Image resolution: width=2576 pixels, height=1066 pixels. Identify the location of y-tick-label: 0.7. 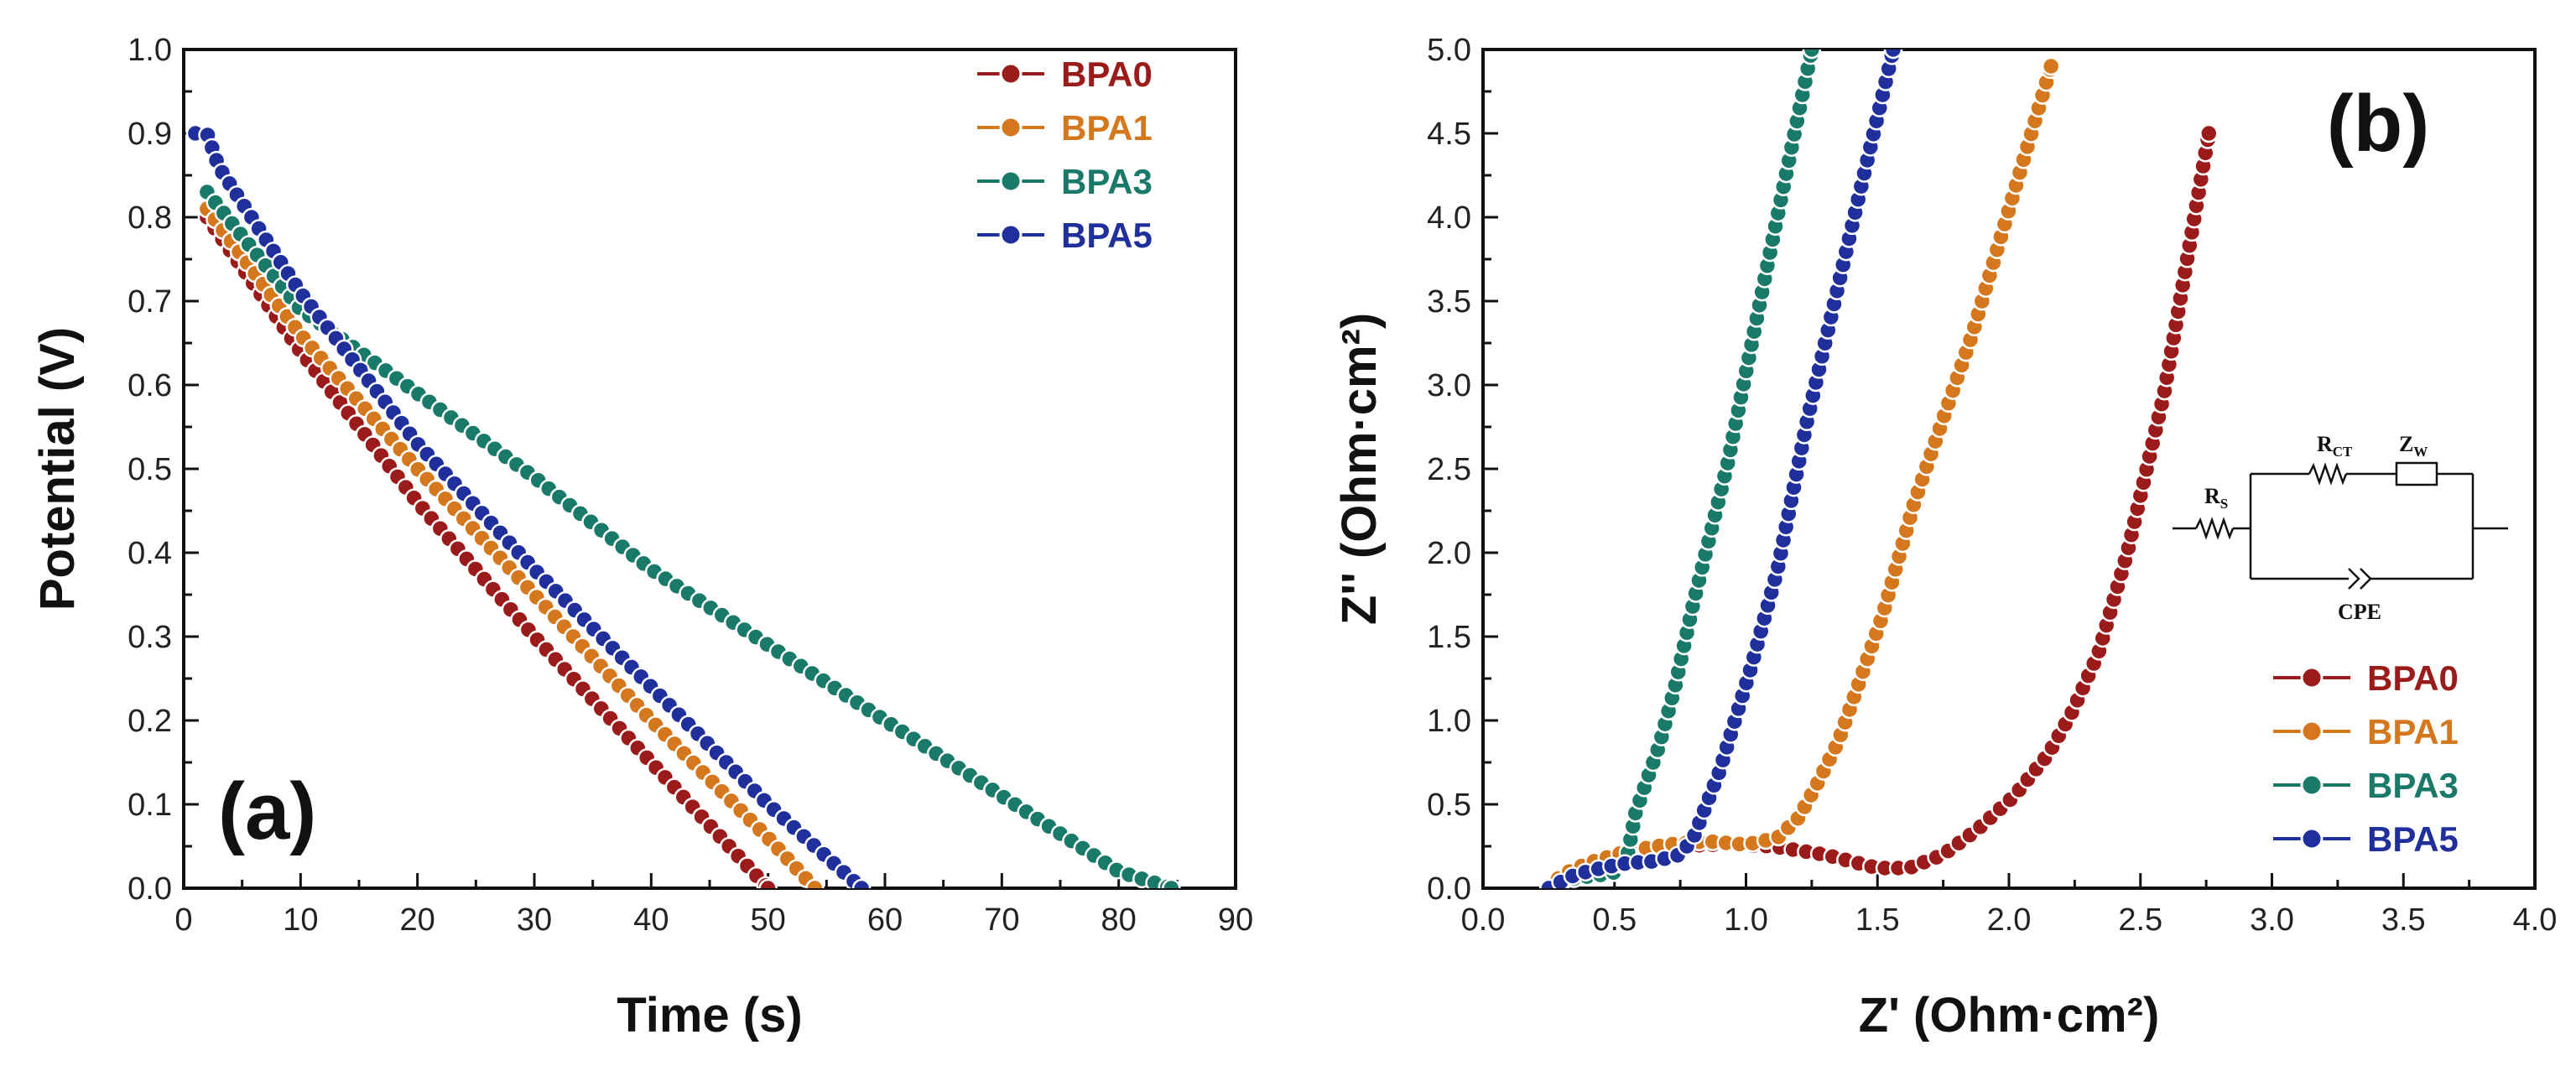
(149, 302).